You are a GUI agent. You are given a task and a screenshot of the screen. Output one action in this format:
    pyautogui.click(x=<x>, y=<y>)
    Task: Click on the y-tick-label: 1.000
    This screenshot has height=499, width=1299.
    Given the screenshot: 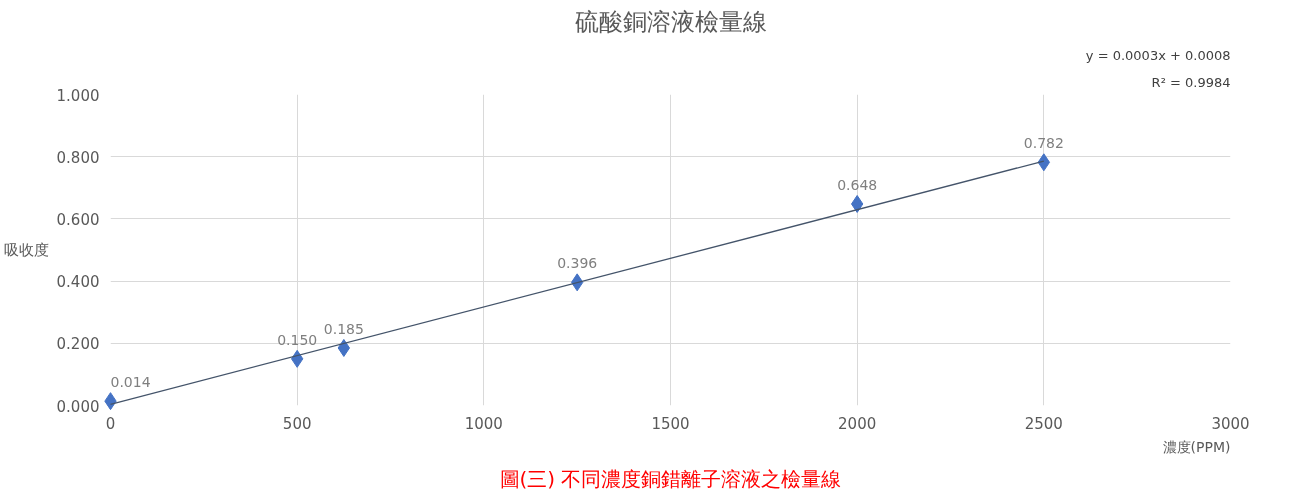 What is the action you would take?
    pyautogui.click(x=78, y=95)
    